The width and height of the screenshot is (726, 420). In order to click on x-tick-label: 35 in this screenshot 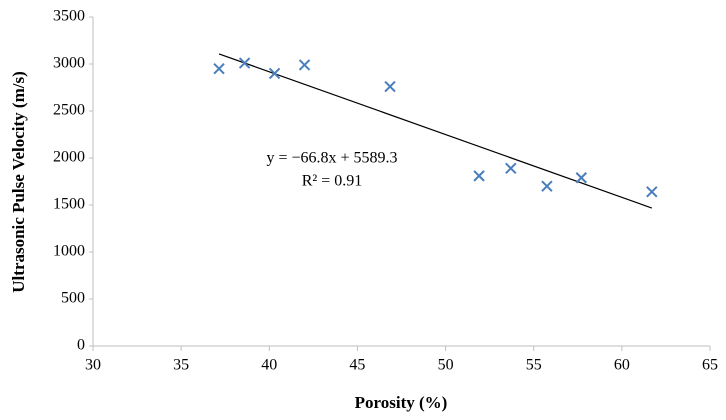, I will do `click(181, 365)`.